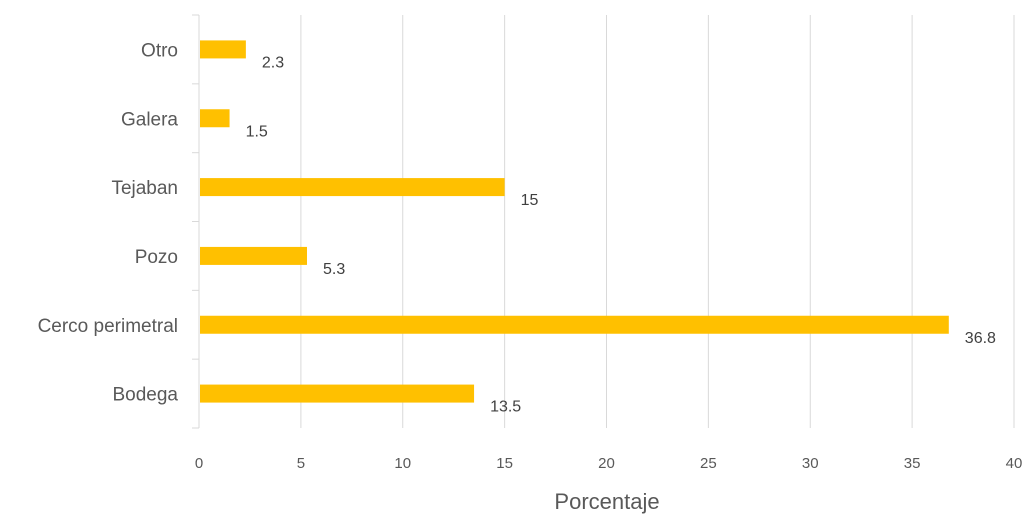 This screenshot has width=1028, height=514. Describe the element at coordinates (504, 463) in the screenshot. I see `x-tick-label: 15` at that location.